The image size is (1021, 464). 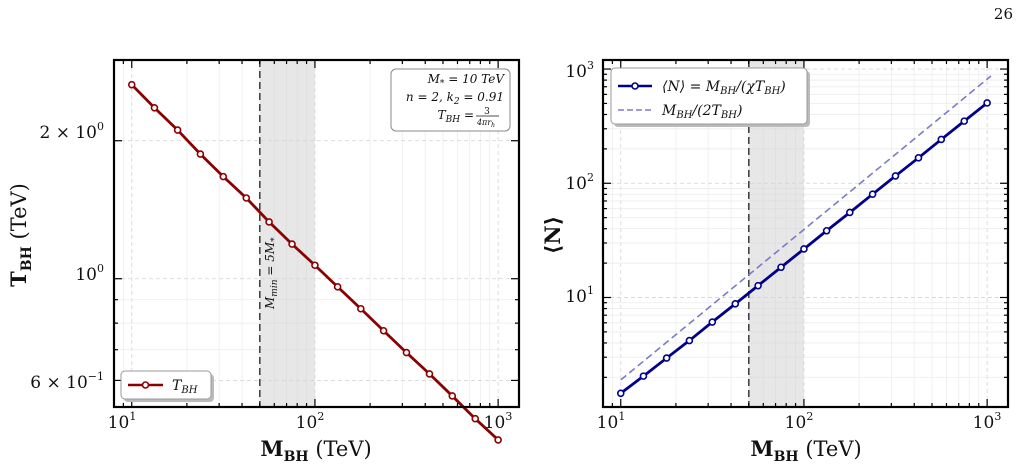 What do you see at coordinates (498, 421) in the screenshot?
I see `p1-x-tick-1000: 10³` at bounding box center [498, 421].